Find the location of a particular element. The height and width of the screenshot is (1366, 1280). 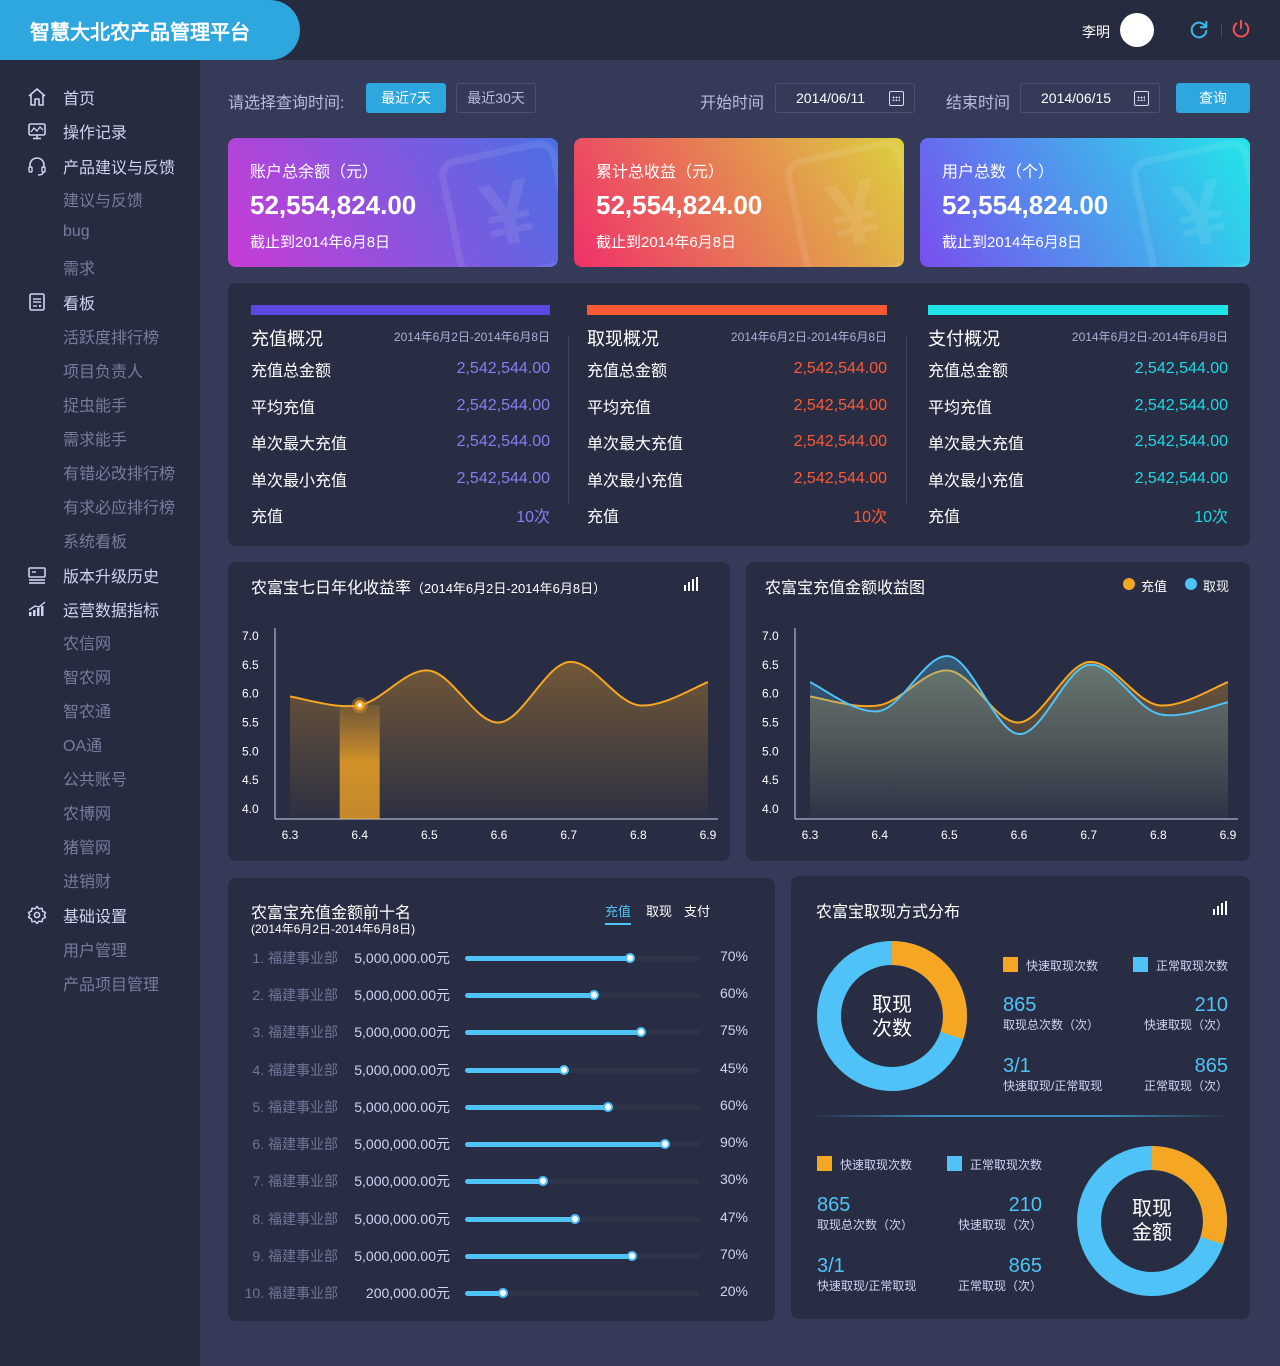

sidebar-item: 农信网 is located at coordinates (100, 642).